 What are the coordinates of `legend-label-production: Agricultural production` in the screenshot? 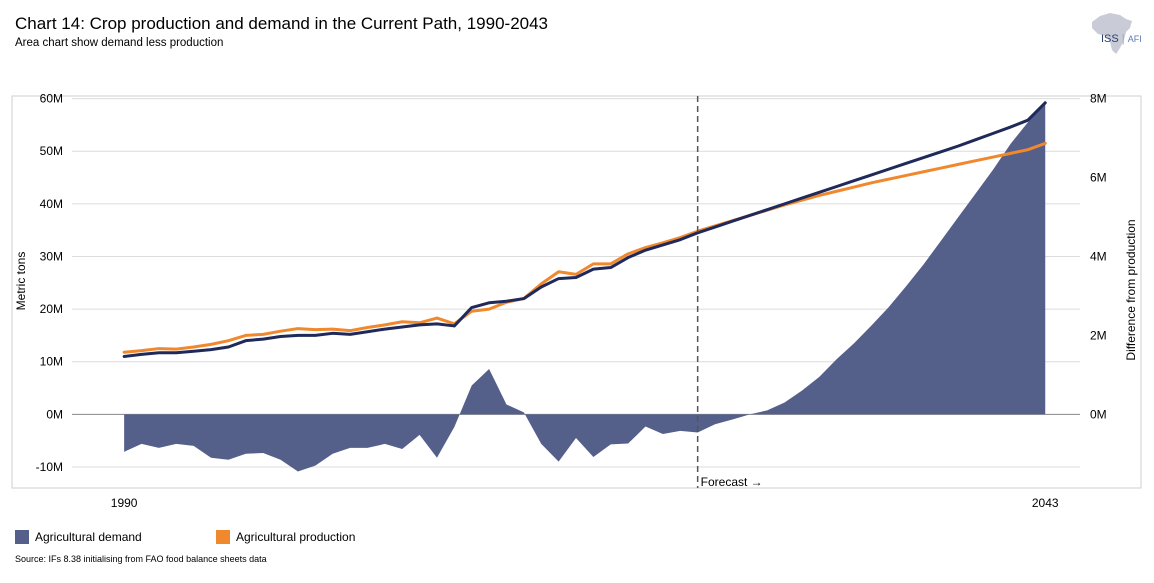 It's located at (296, 537).